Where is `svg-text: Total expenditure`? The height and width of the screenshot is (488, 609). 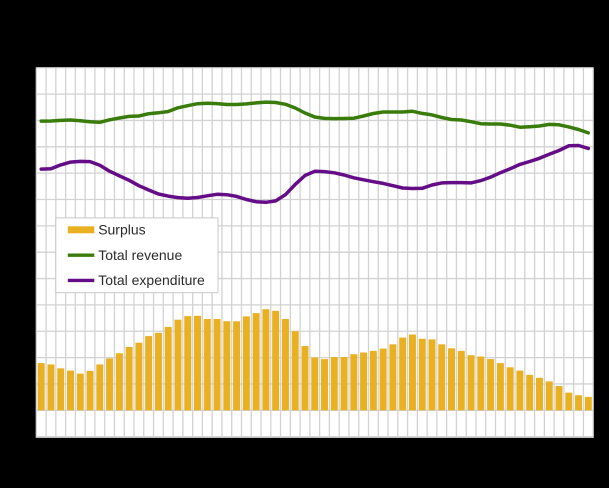 svg-text: Total expenditure is located at coordinates (151, 280).